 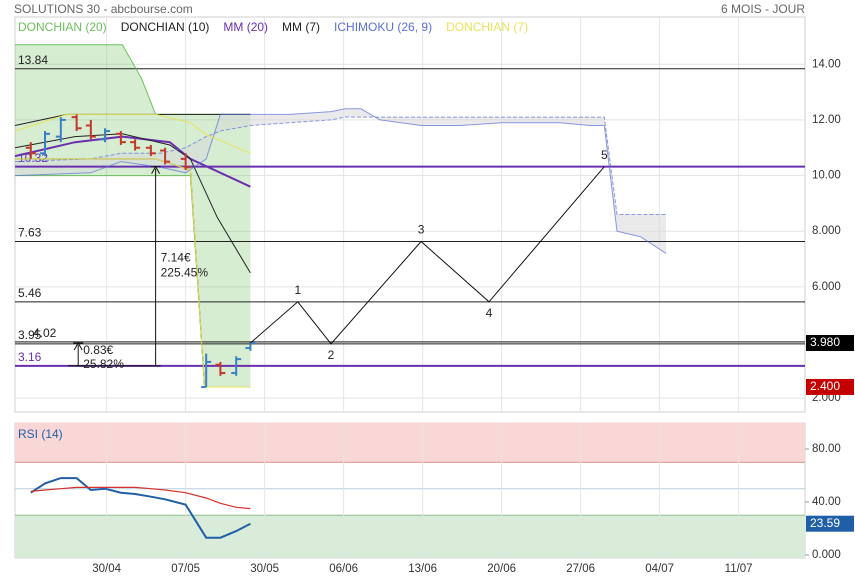 What do you see at coordinates (343, 569) in the screenshot?
I see `x-tick-label: 06/06` at bounding box center [343, 569].